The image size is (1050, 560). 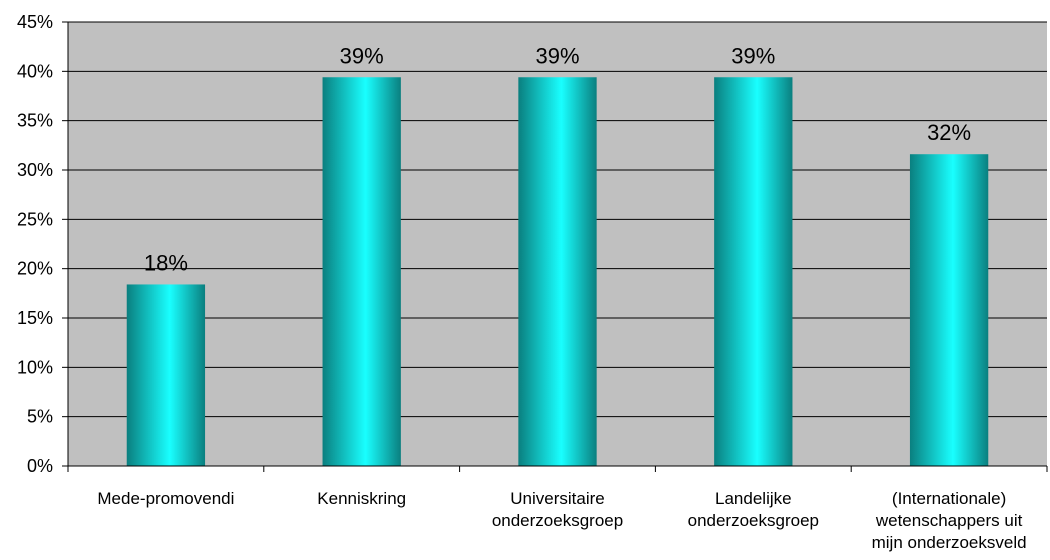 What do you see at coordinates (35, 269) in the screenshot?
I see `y-tick-label: 20%` at bounding box center [35, 269].